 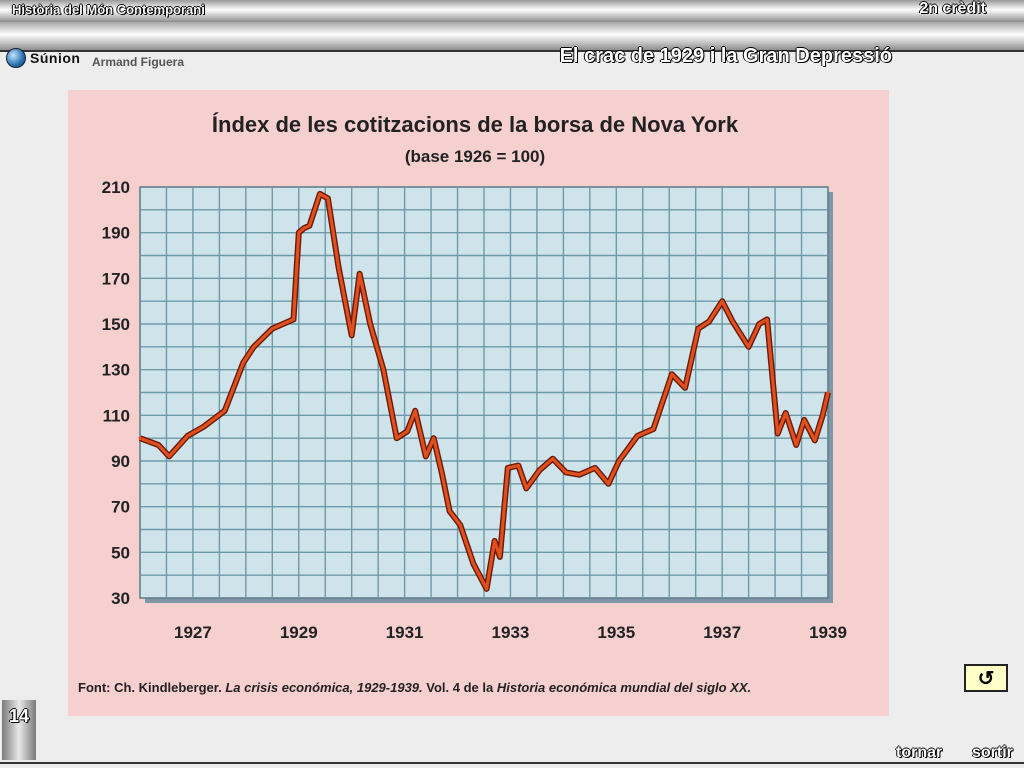 I want to click on source-prefix: Font: Ch. Kindleberger., so click(x=150, y=687).